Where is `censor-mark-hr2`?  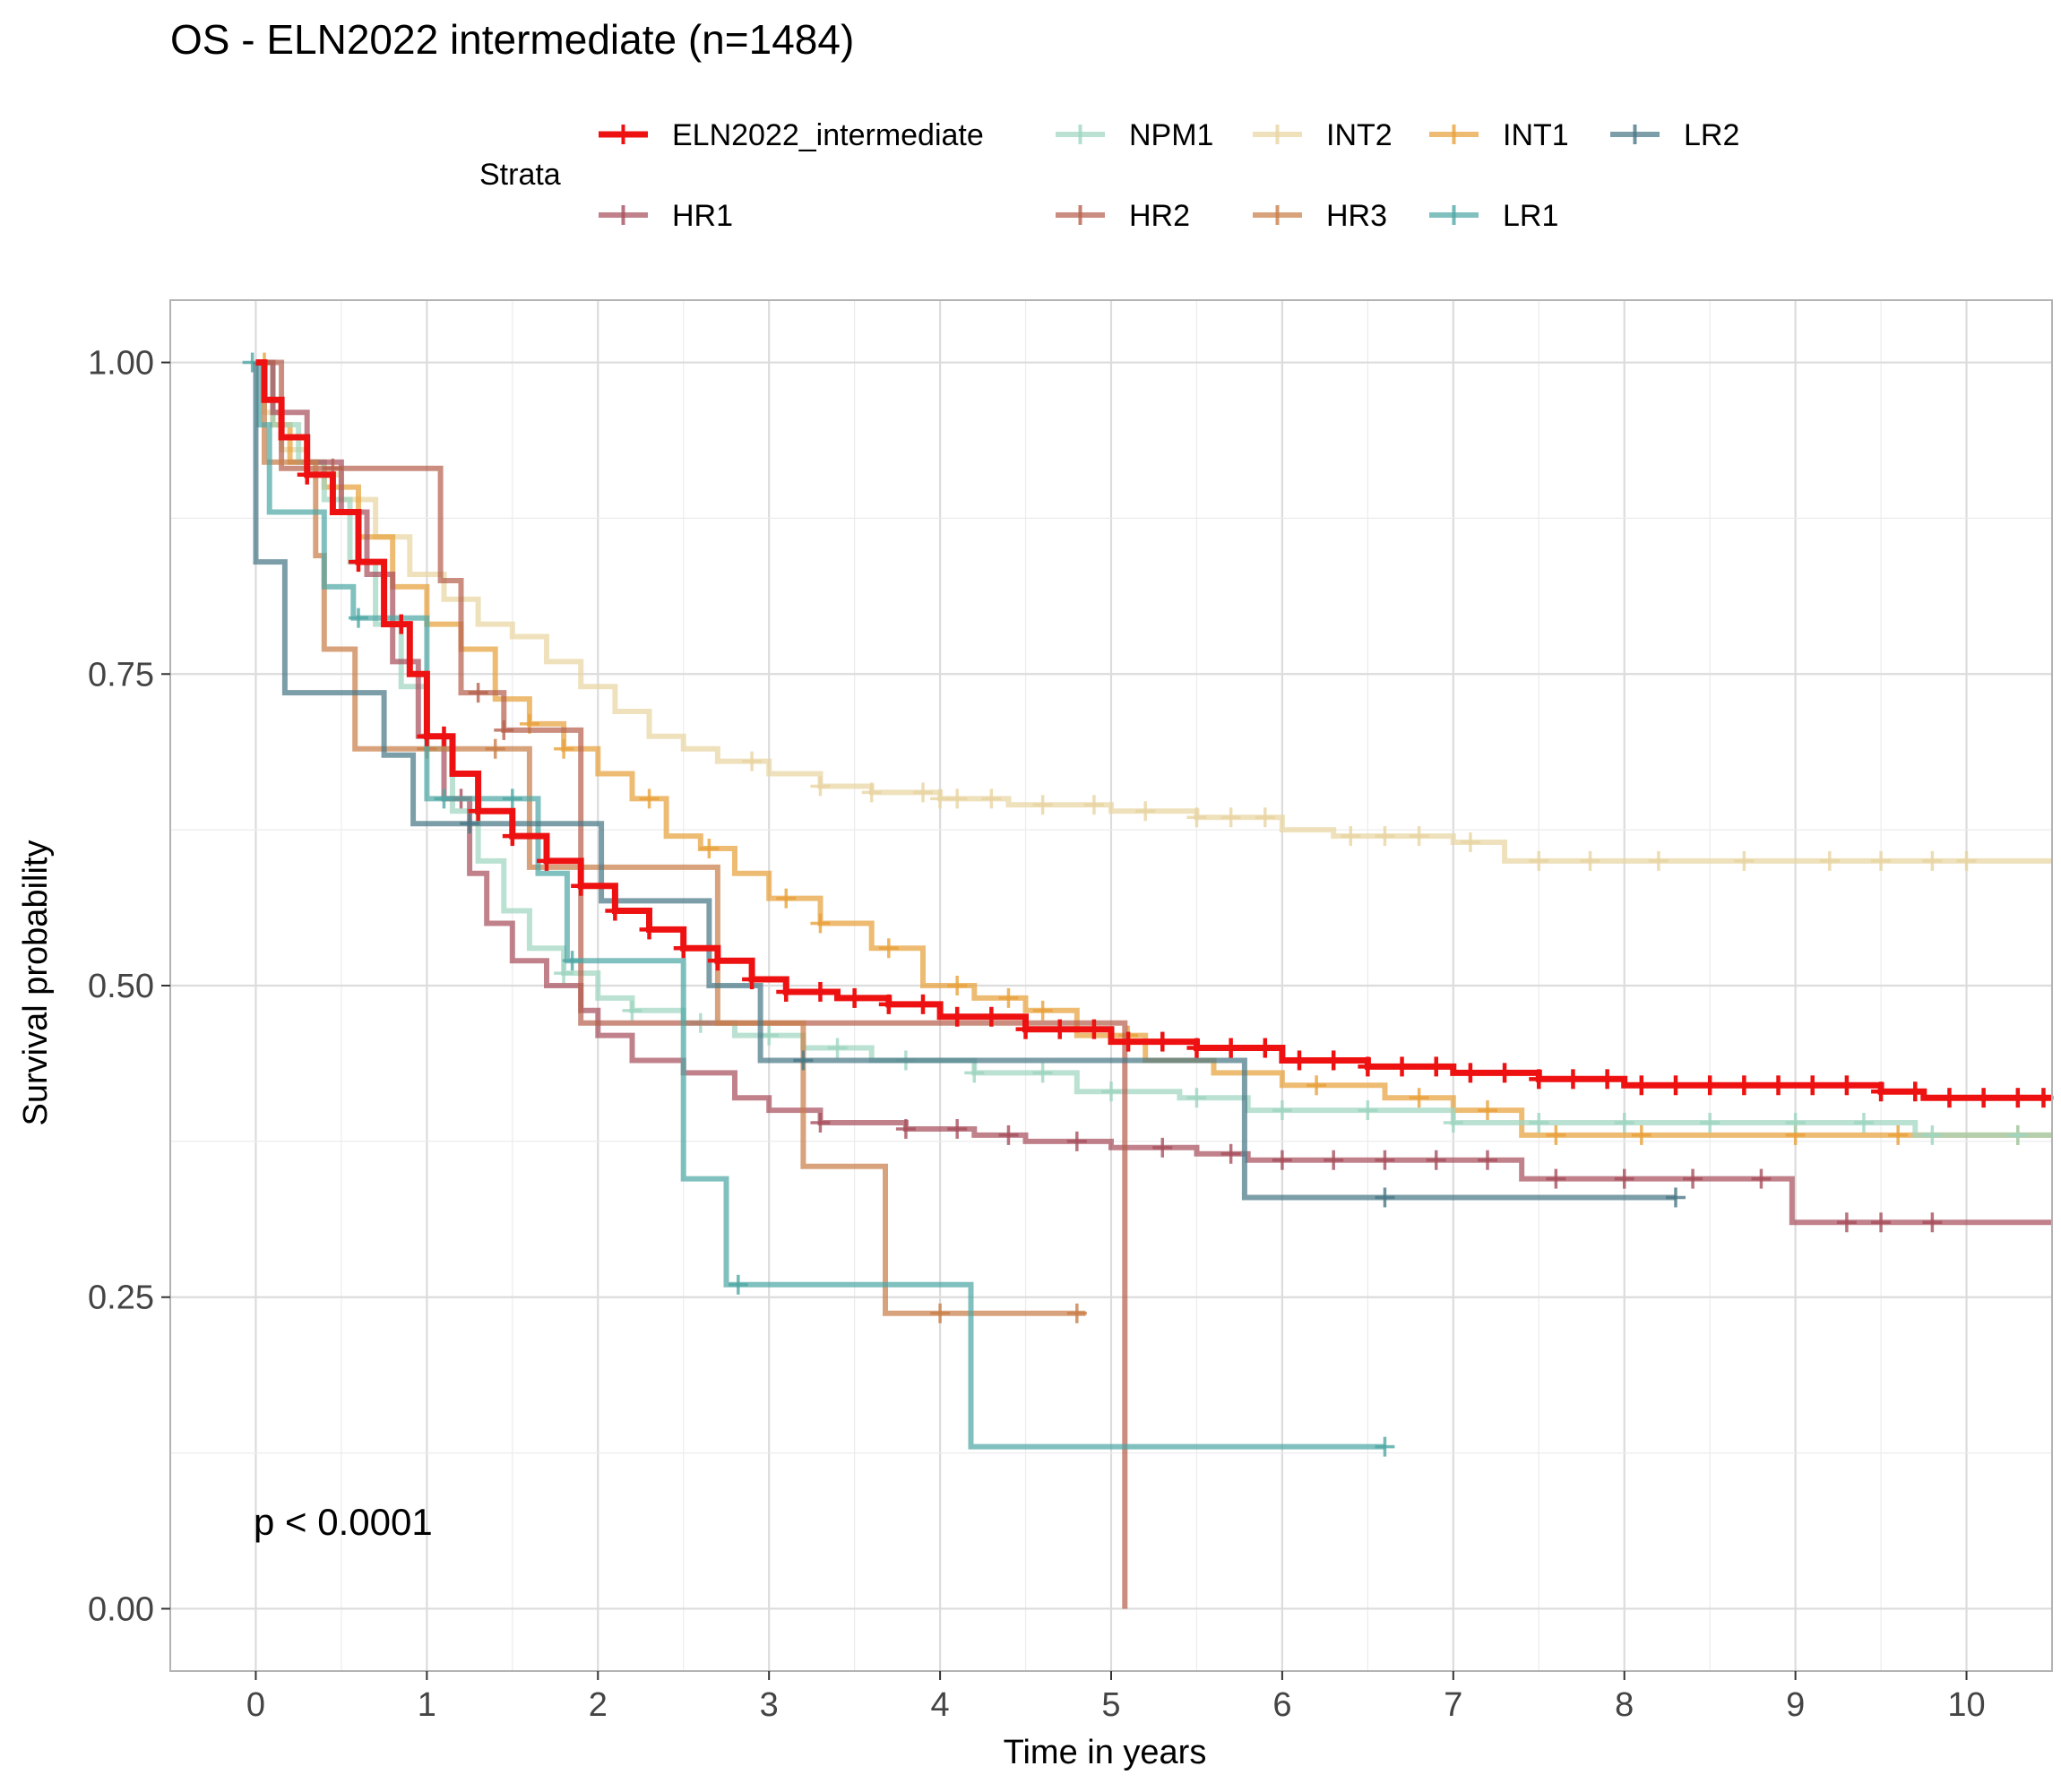 censor-mark-hr2 is located at coordinates (504, 729).